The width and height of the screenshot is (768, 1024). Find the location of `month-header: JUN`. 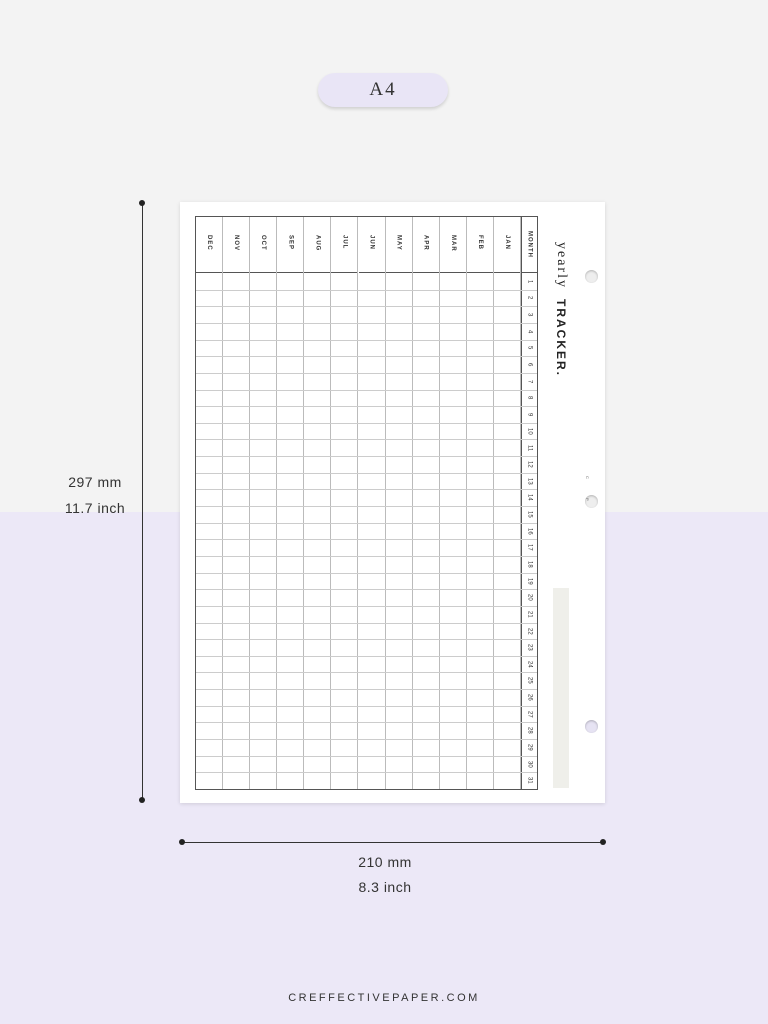

month-header: JUN is located at coordinates (371, 245).